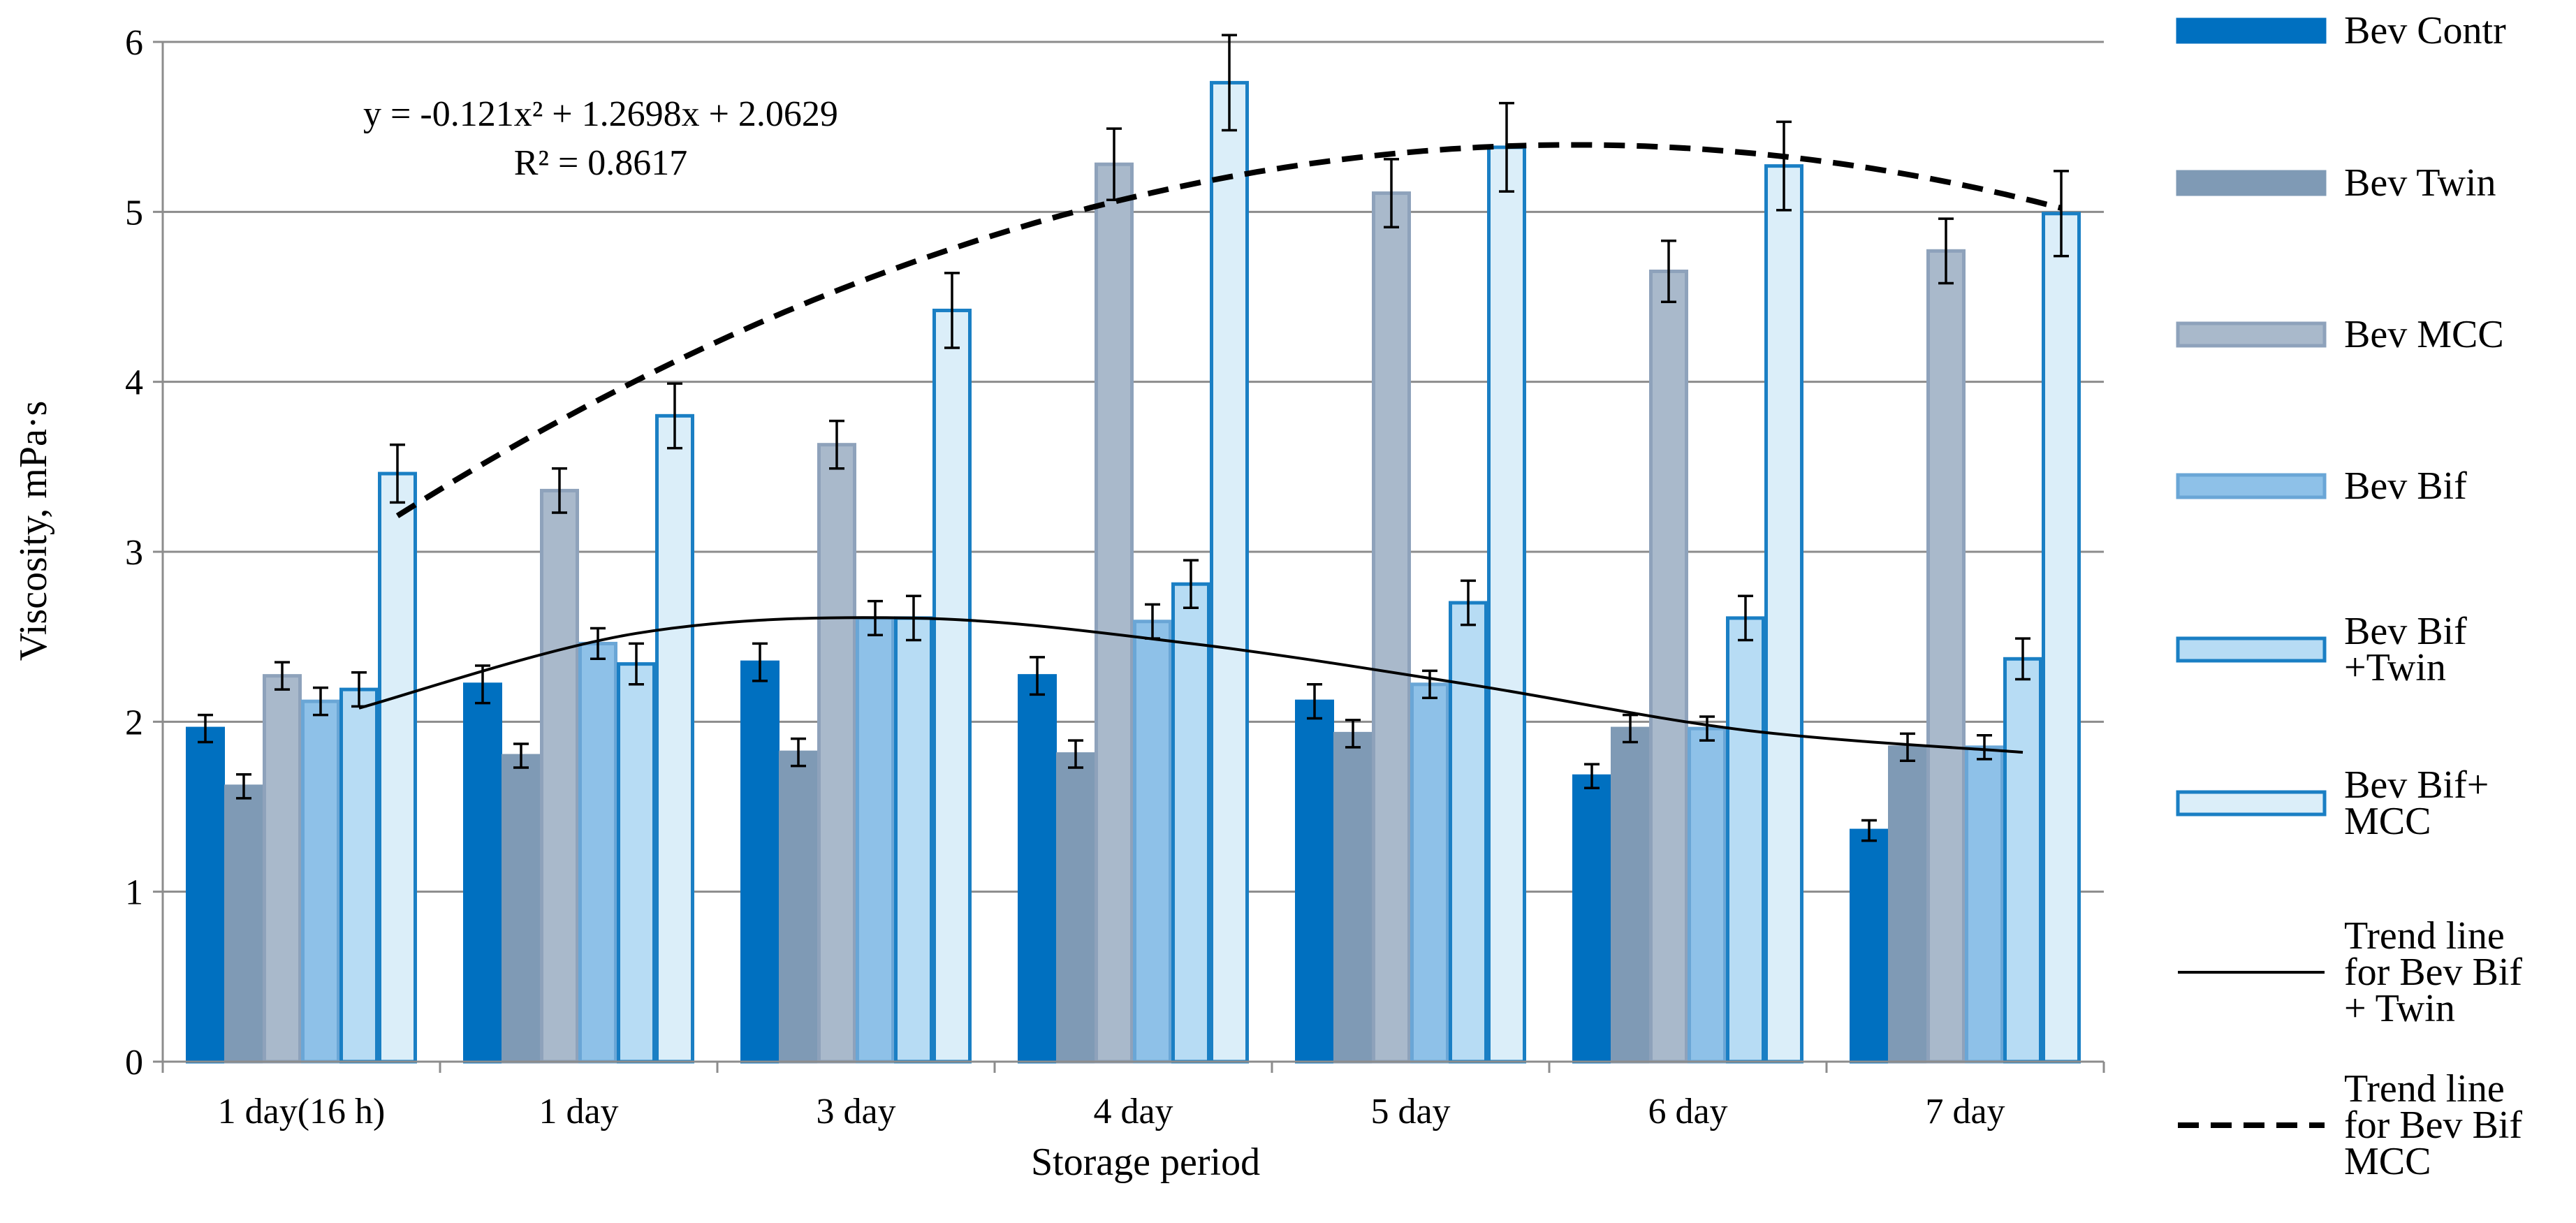 The width and height of the screenshot is (2576, 1223). I want to click on trend-equation: y = -0.121x² + 1.2698x + 2.0629, so click(600, 114).